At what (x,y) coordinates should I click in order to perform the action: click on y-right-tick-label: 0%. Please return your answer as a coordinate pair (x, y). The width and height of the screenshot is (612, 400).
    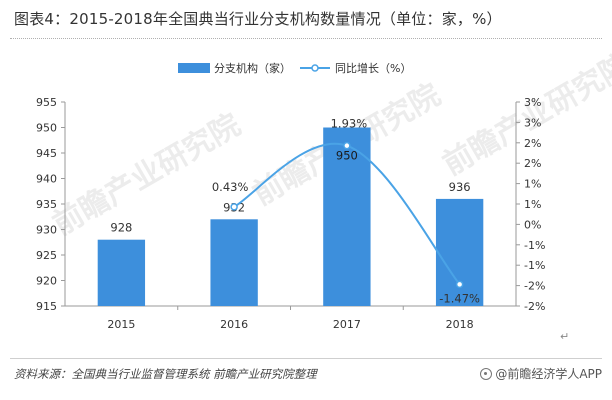
    Looking at the image, I should click on (532, 224).